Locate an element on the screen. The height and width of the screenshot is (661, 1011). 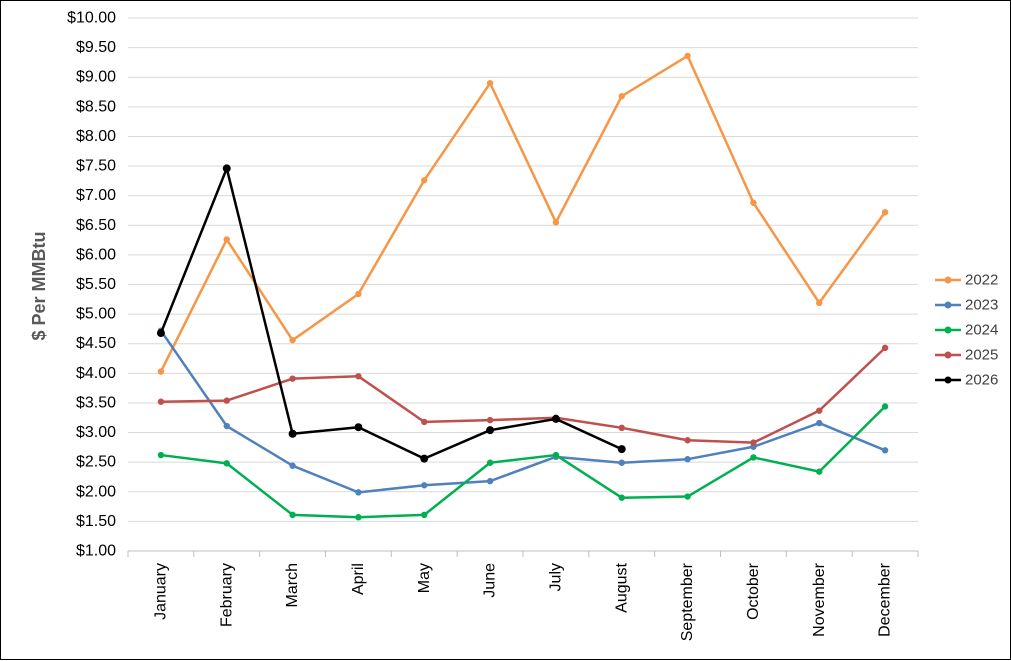
y-tick-label: $5.50 is located at coordinates (96, 284).